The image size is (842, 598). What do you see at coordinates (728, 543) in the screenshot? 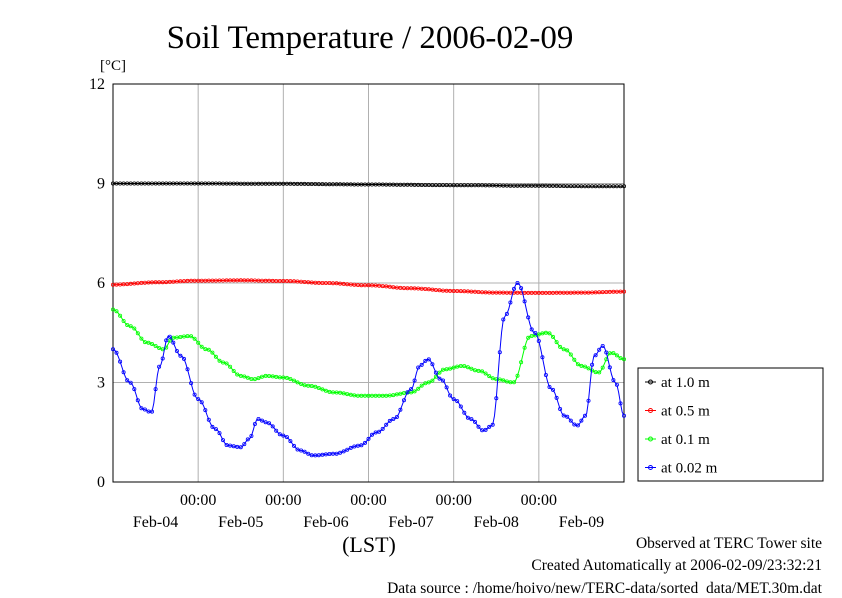
I see `footer-site: Observed at TERC Tower site` at bounding box center [728, 543].